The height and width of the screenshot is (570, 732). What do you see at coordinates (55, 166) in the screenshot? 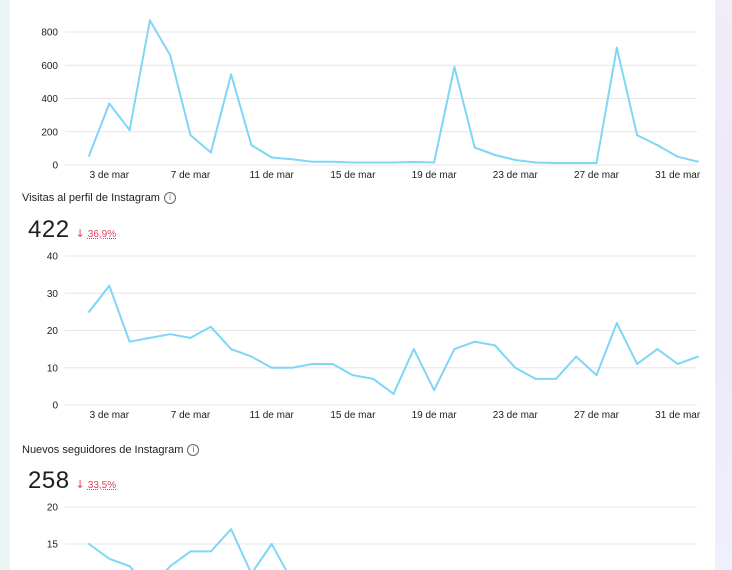
I see `y-tick-label: 0` at bounding box center [55, 166].